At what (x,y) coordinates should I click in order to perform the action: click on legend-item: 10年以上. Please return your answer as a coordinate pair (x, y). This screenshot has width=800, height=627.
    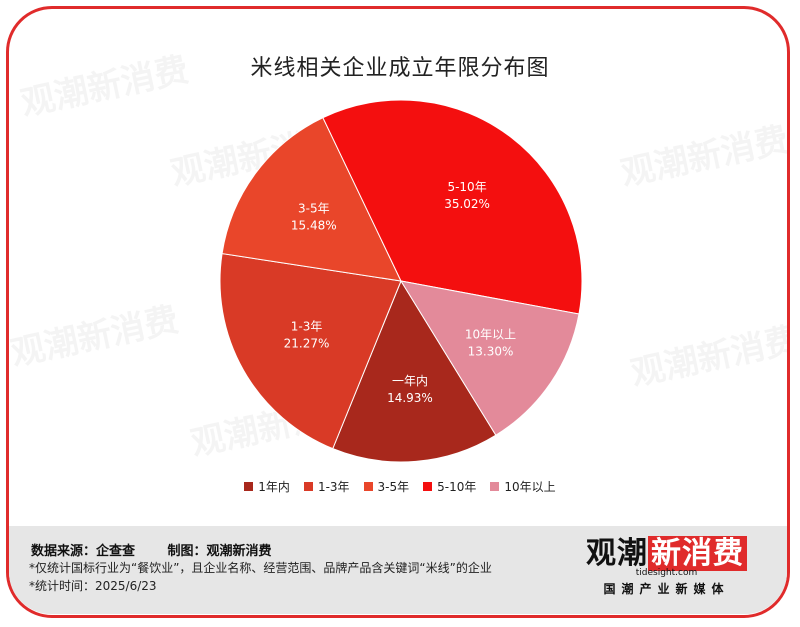
    Looking at the image, I should click on (523, 486).